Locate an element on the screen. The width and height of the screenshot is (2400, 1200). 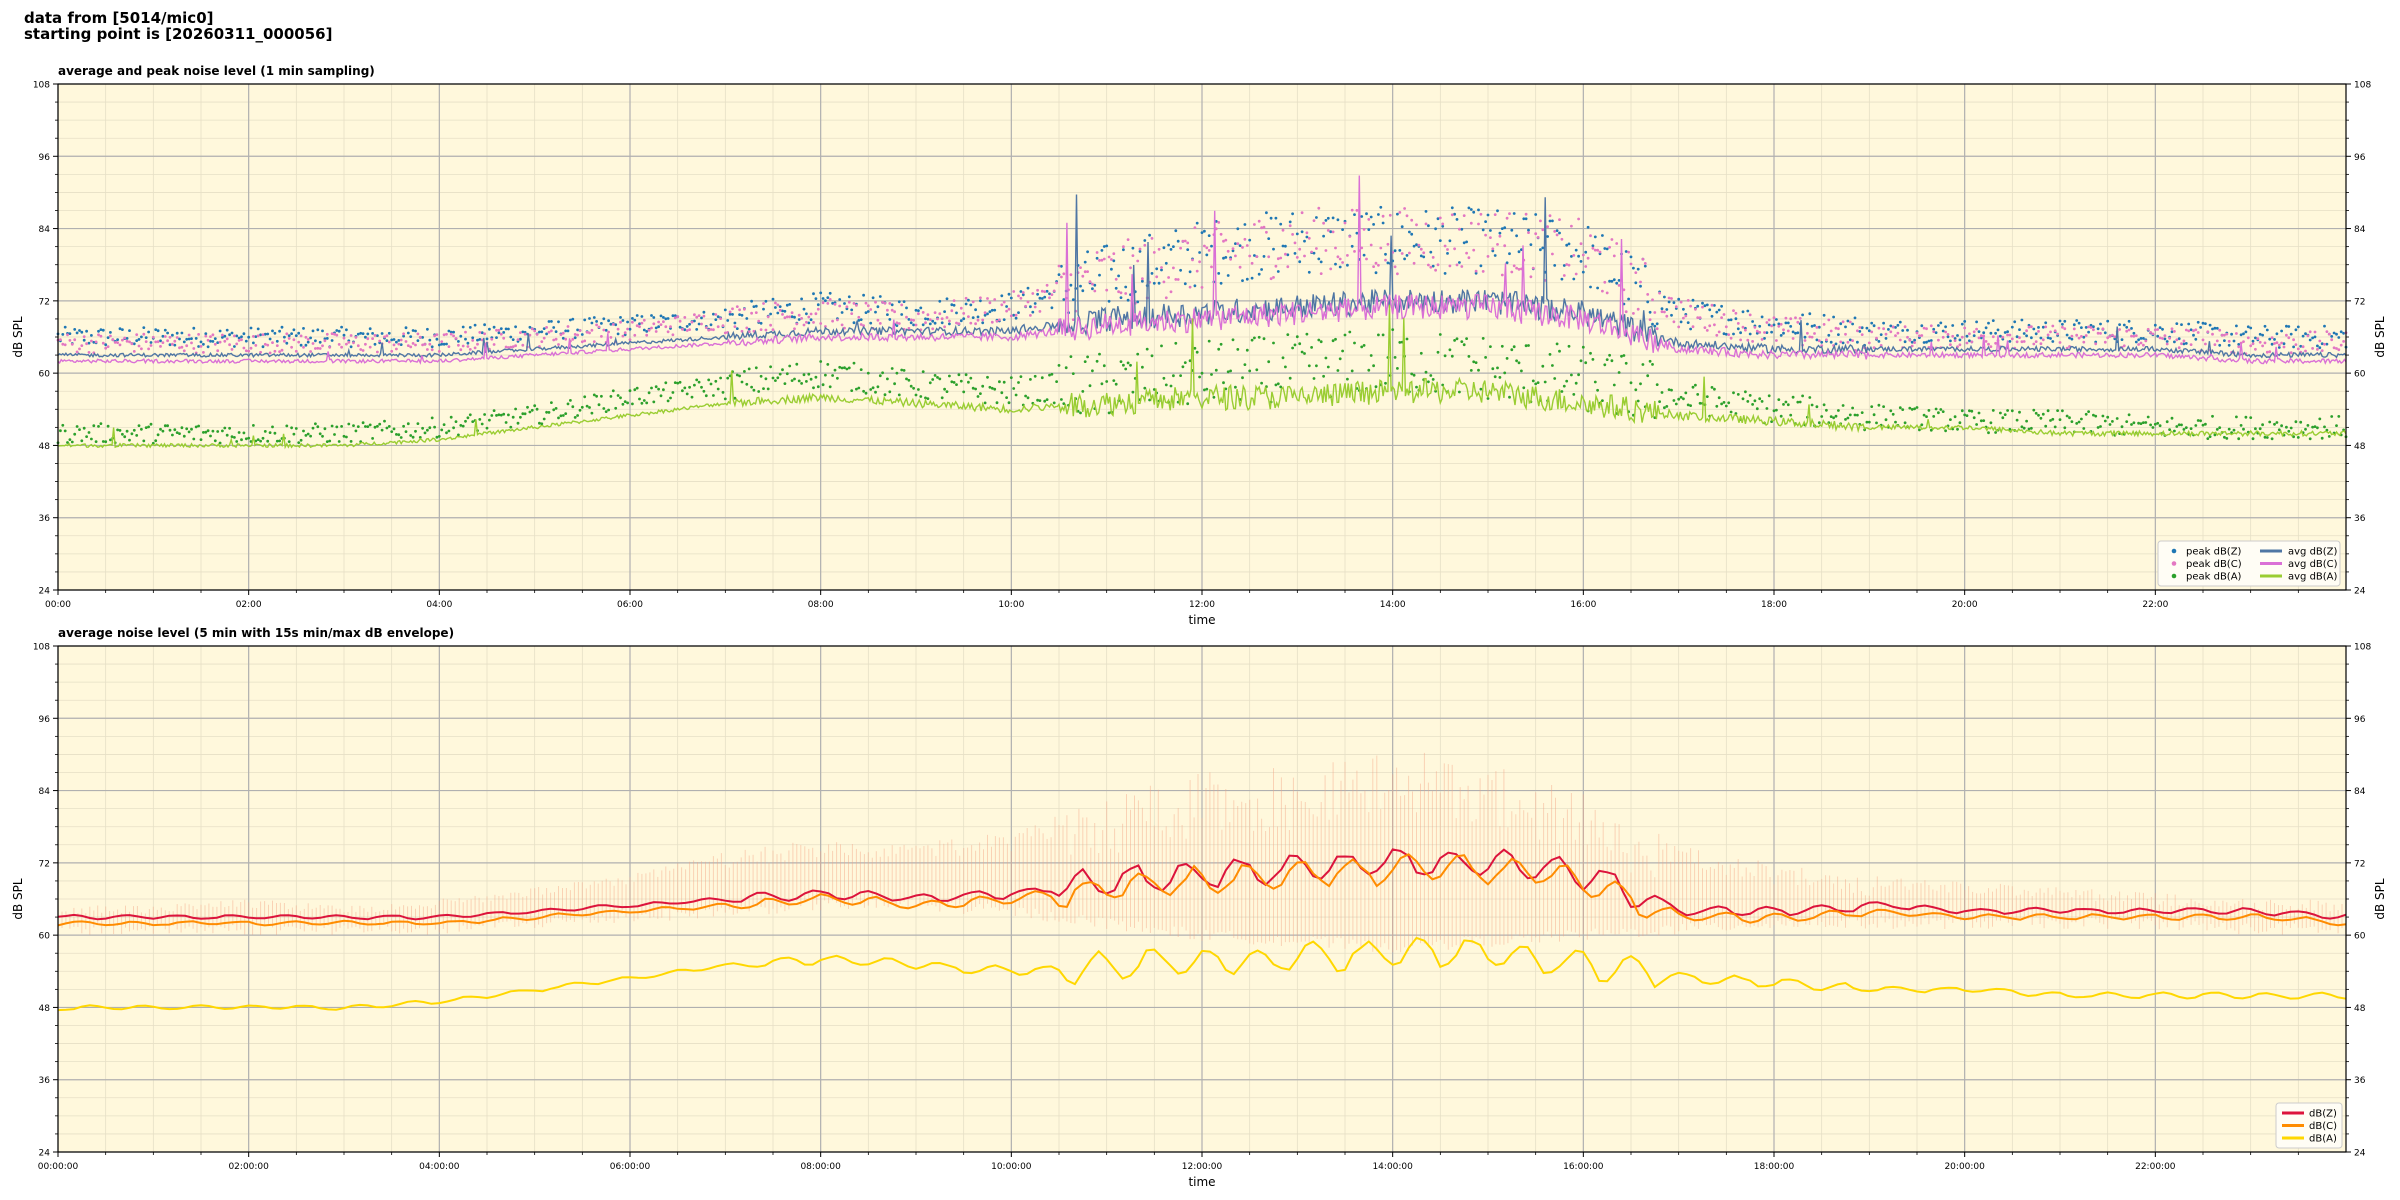
y-tick-label-left: 96 is located at coordinates (45, 720).